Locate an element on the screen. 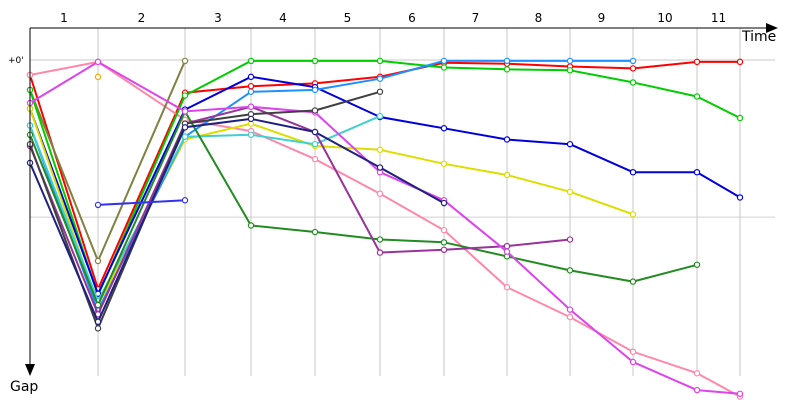  column-label: 3 is located at coordinates (218, 18).